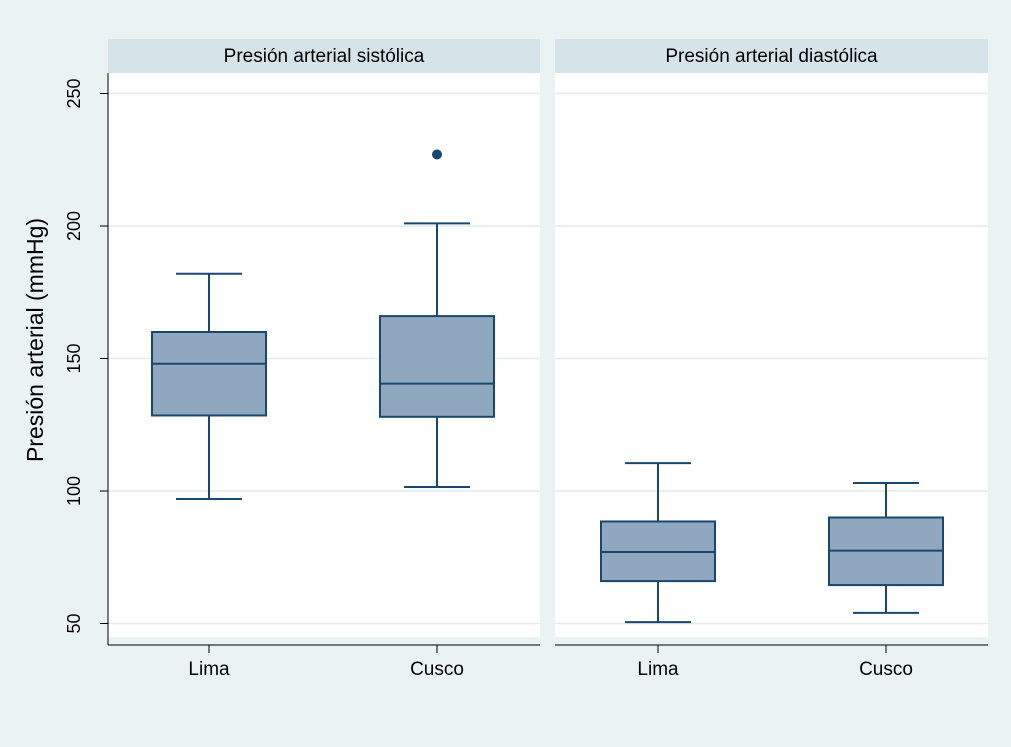 The width and height of the screenshot is (1011, 747). Describe the element at coordinates (74, 226) in the screenshot. I see `y-tick-label: 200` at that location.